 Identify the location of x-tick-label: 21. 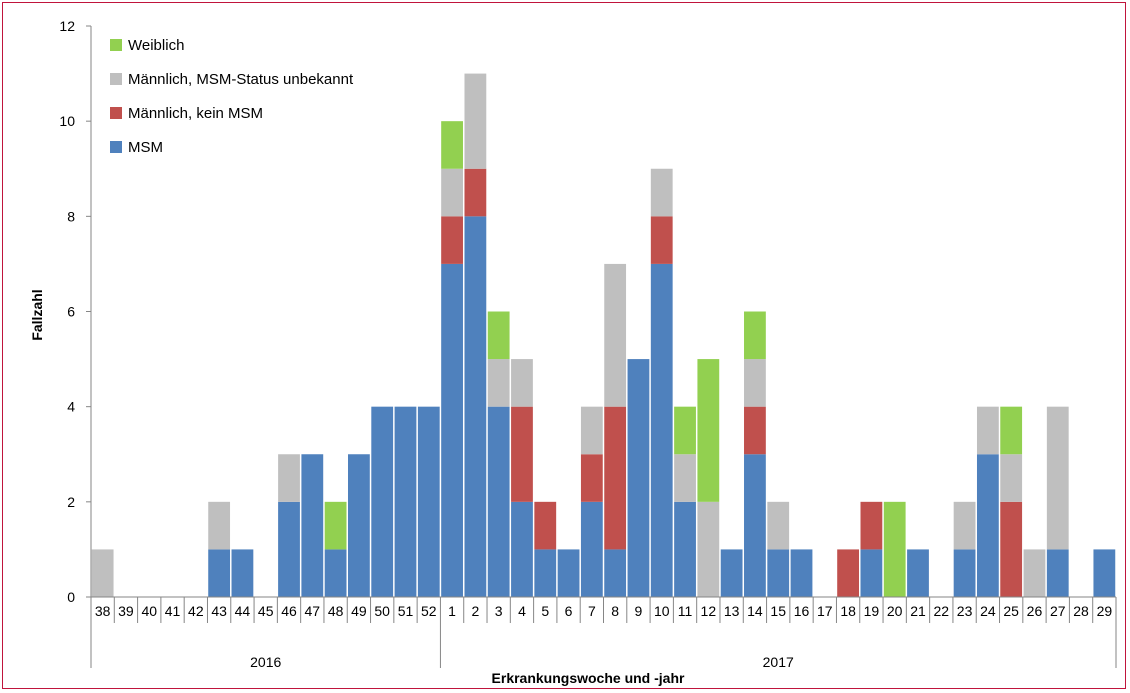
(918, 611).